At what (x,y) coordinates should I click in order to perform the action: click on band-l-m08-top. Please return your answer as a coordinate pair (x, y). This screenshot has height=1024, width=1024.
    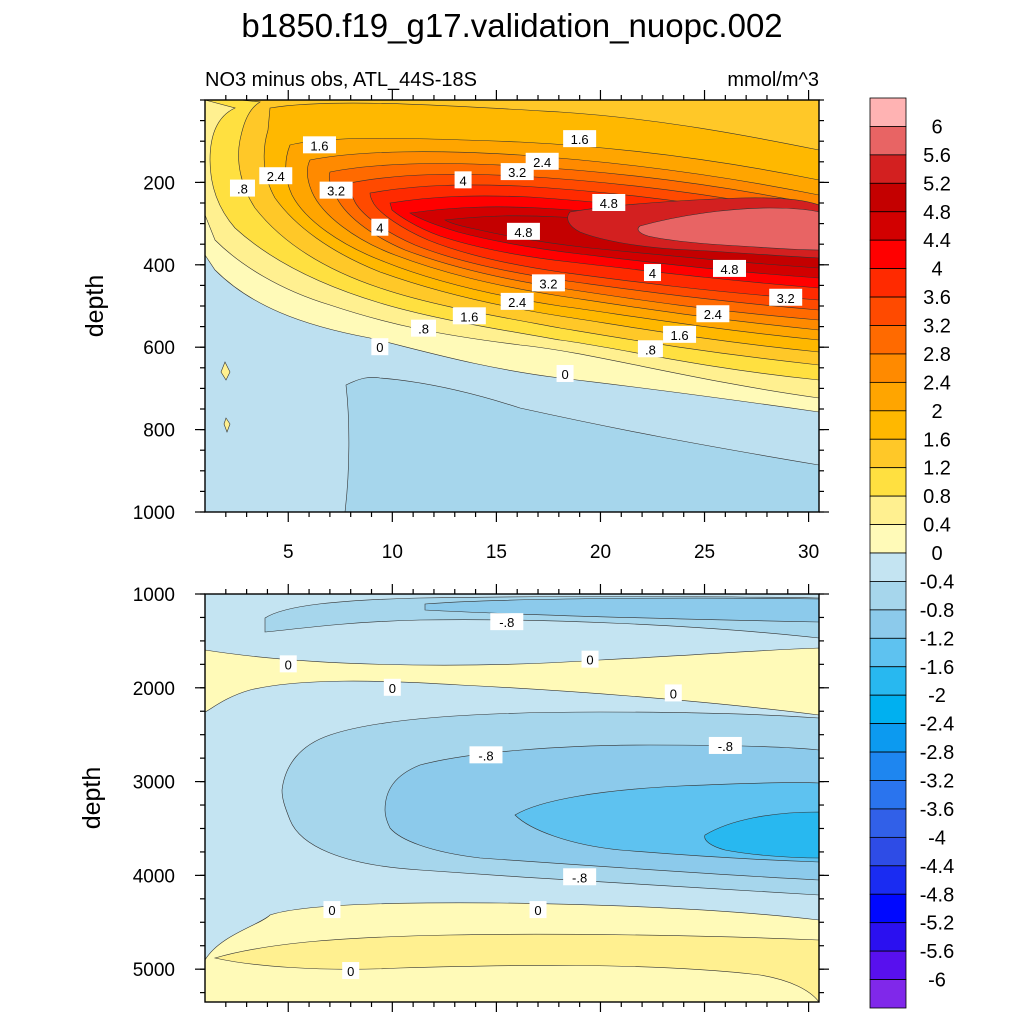
    Looking at the image, I should click on (621, 610).